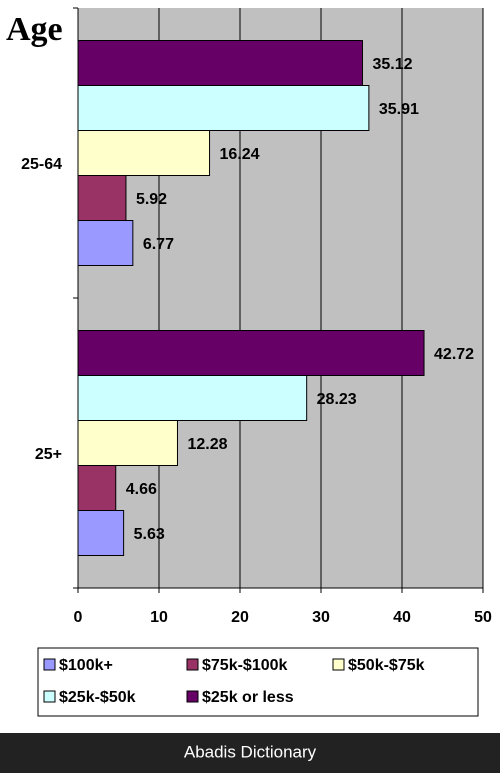 The width and height of the screenshot is (500, 773). What do you see at coordinates (48, 454) in the screenshot?
I see `y-tick-label: 25+` at bounding box center [48, 454].